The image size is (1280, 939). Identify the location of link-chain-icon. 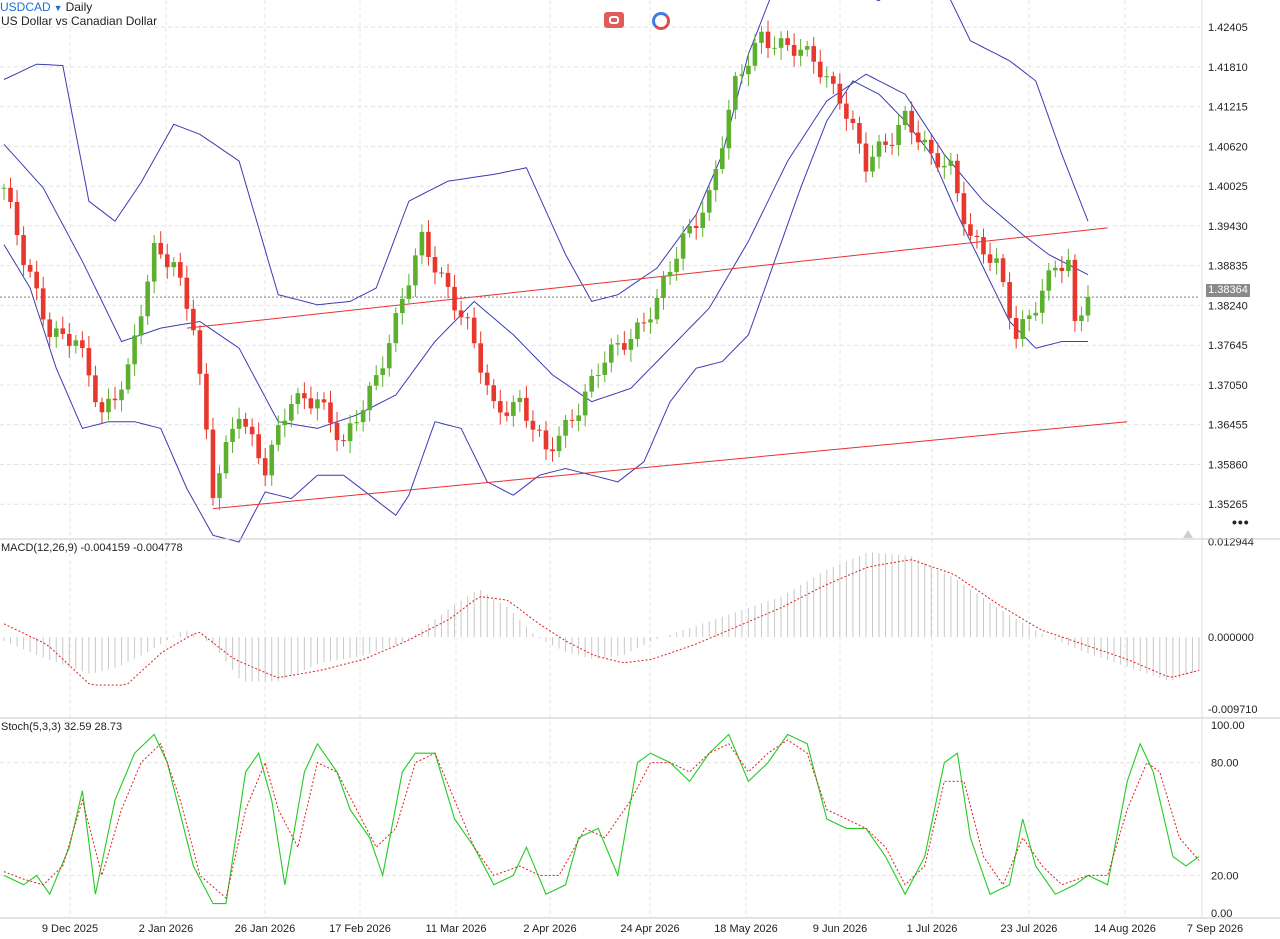
(614, 20).